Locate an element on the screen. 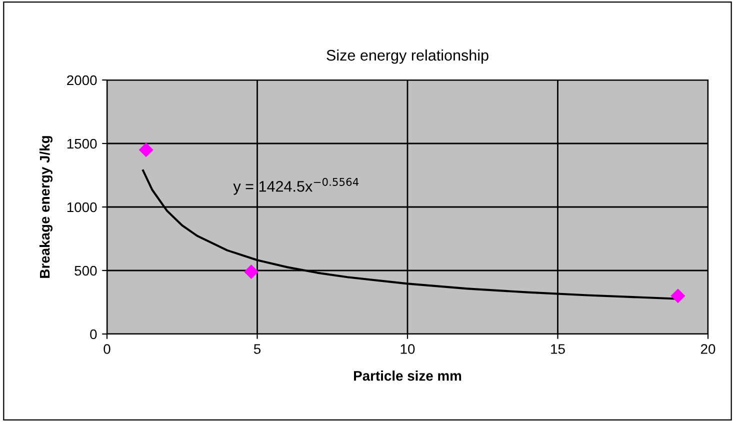 This screenshot has height=422, width=735. y-tick-label: 0 is located at coordinates (93, 334).